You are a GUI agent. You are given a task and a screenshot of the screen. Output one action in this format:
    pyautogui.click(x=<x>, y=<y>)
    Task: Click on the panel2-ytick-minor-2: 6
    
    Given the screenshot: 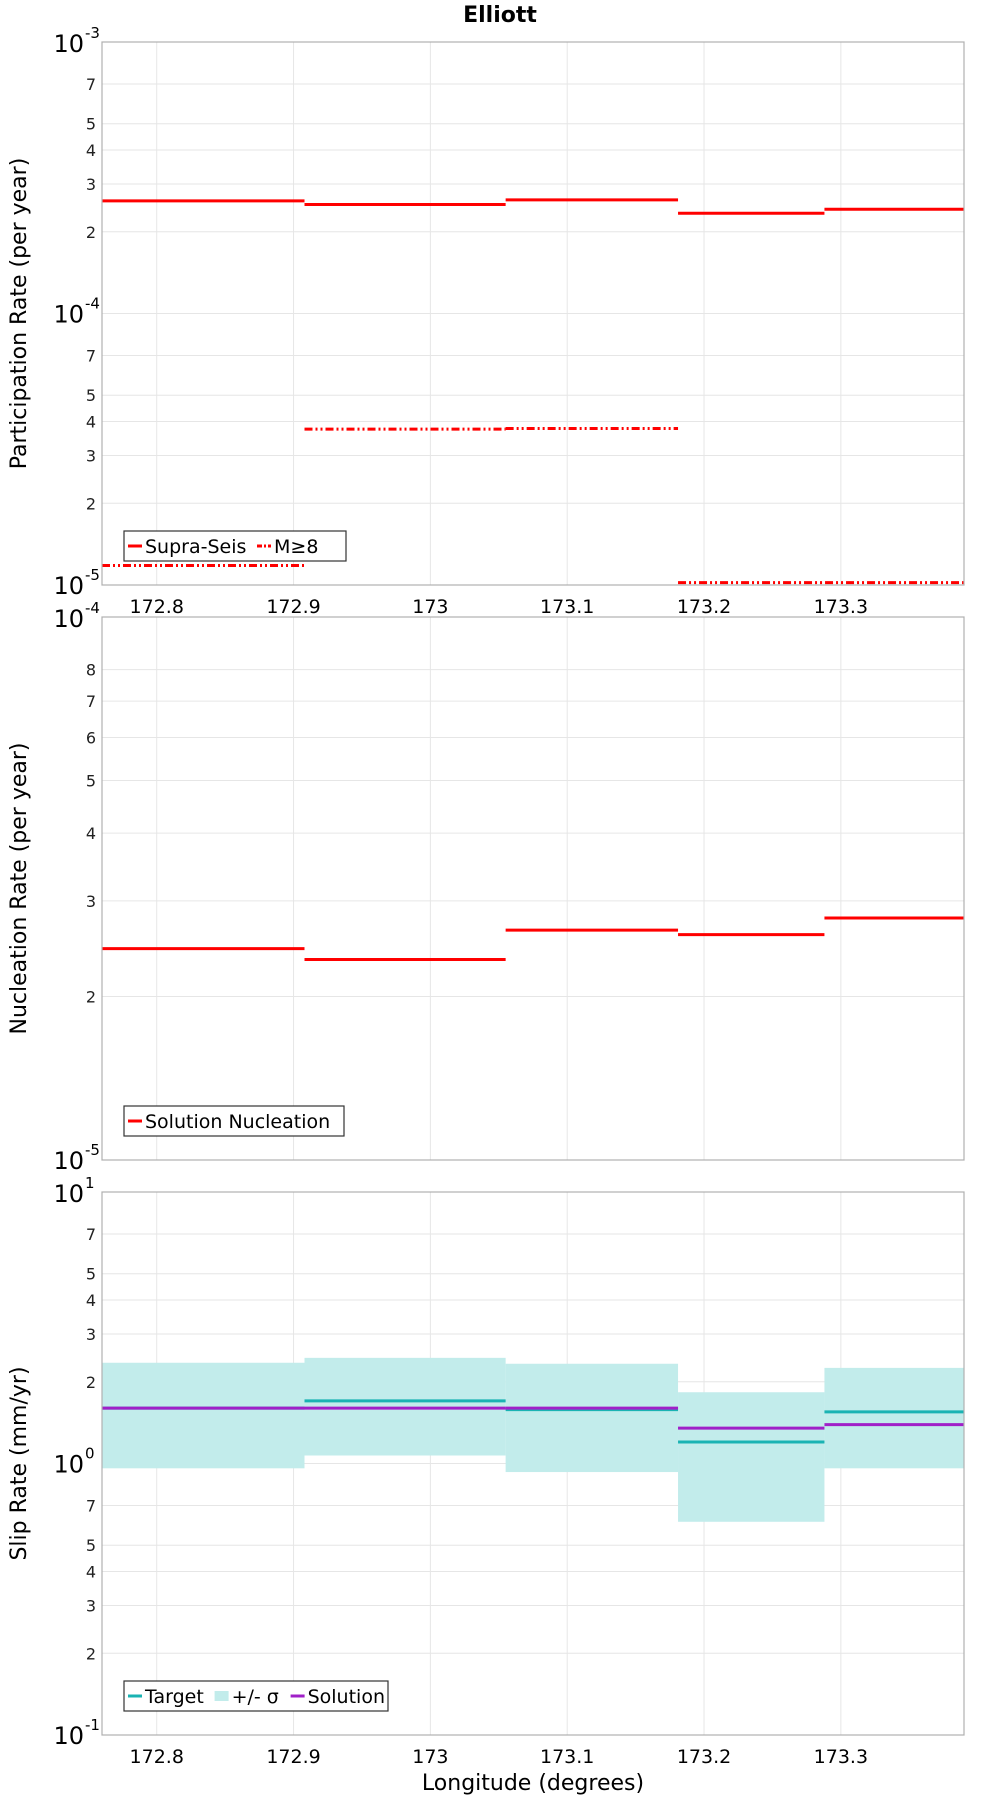 What is the action you would take?
    pyautogui.click(x=91, y=737)
    